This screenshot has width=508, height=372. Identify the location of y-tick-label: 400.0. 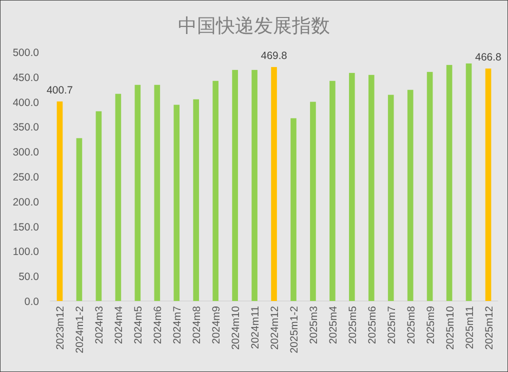
(26, 102).